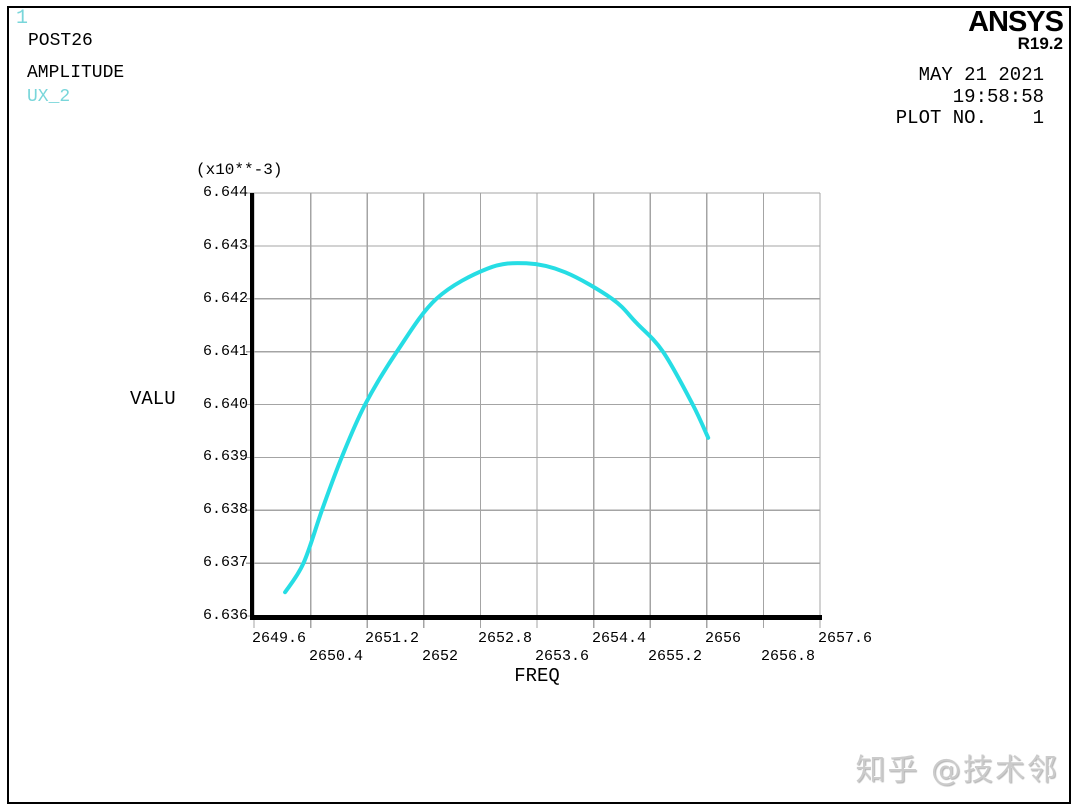  What do you see at coordinates (225, 509) in the screenshot?
I see `y-tick-label: 6.638` at bounding box center [225, 509].